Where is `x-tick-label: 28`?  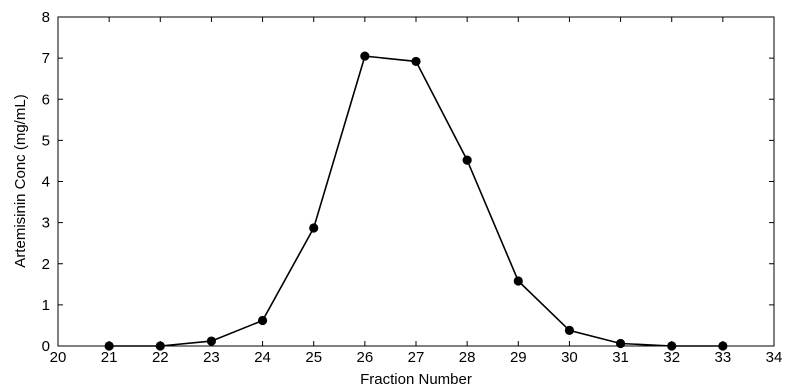 x-tick-label: 28 is located at coordinates (467, 357).